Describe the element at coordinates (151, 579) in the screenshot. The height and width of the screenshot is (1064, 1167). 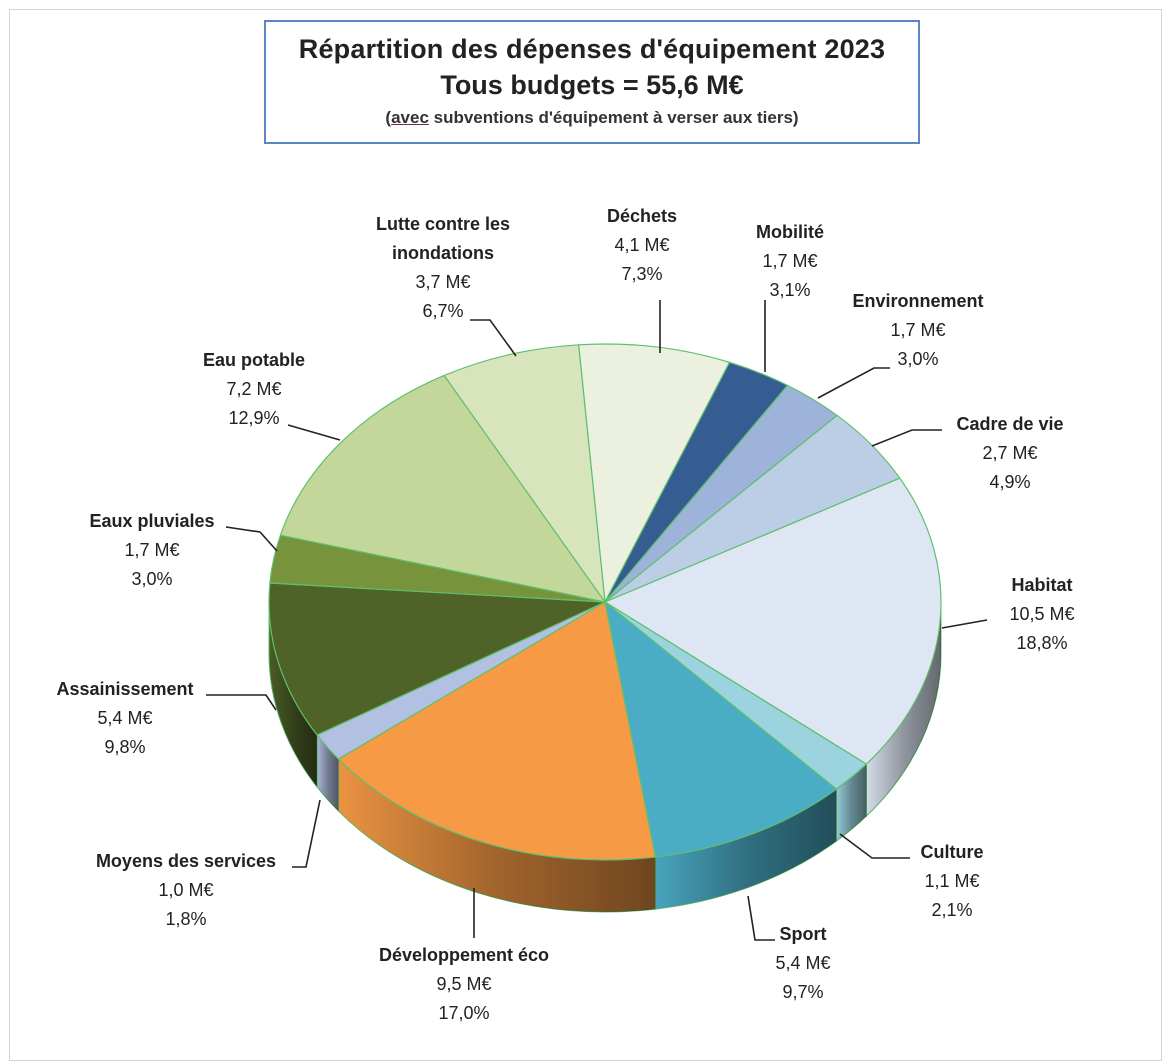
I see `slice-pct-eaux-pluviales: 3,0%` at that location.